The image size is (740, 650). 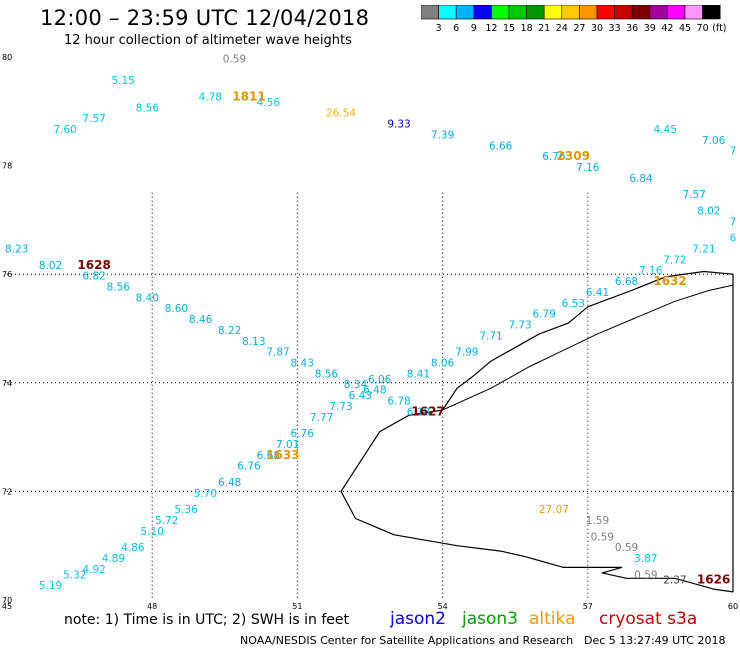 What do you see at coordinates (588, 606) in the screenshot?
I see `lon-tick-label: 57` at bounding box center [588, 606].